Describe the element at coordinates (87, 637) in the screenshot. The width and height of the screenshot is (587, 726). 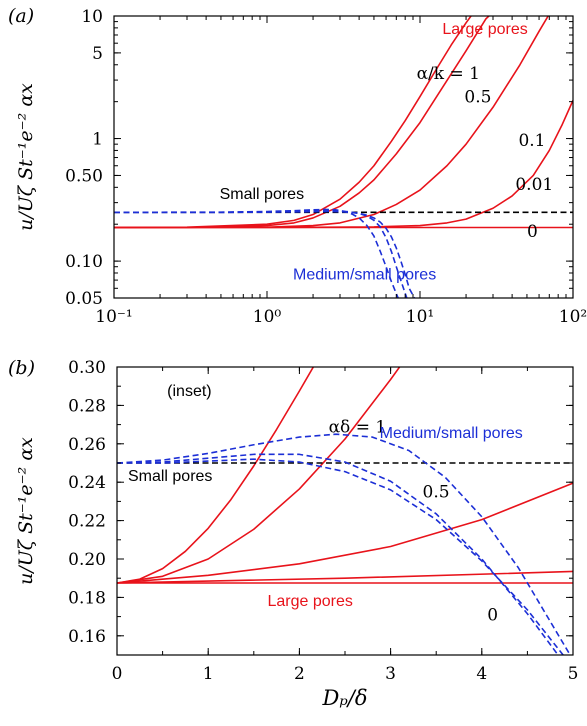
I see `y-tick-label: 0.16` at that location.